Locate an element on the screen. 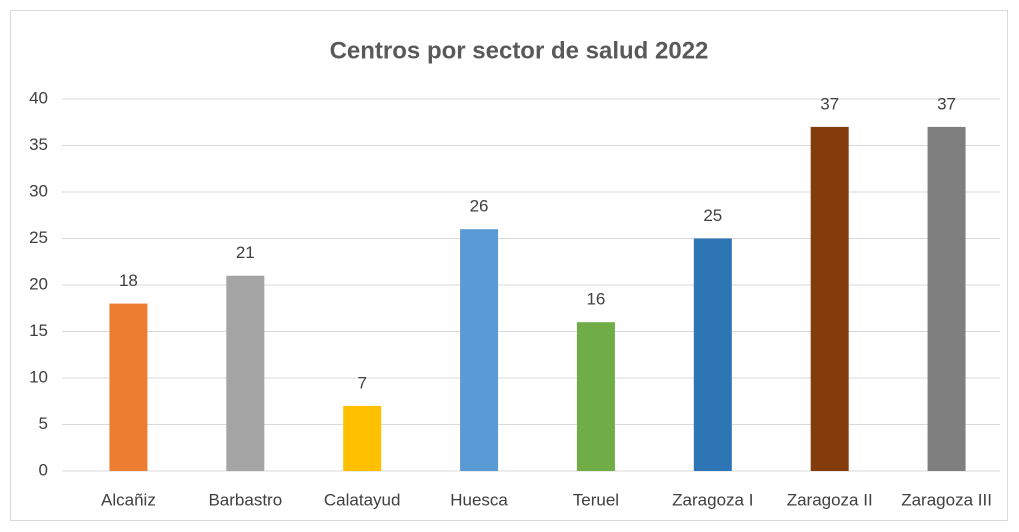  x-tick-label: Barbastro is located at coordinates (245, 499).